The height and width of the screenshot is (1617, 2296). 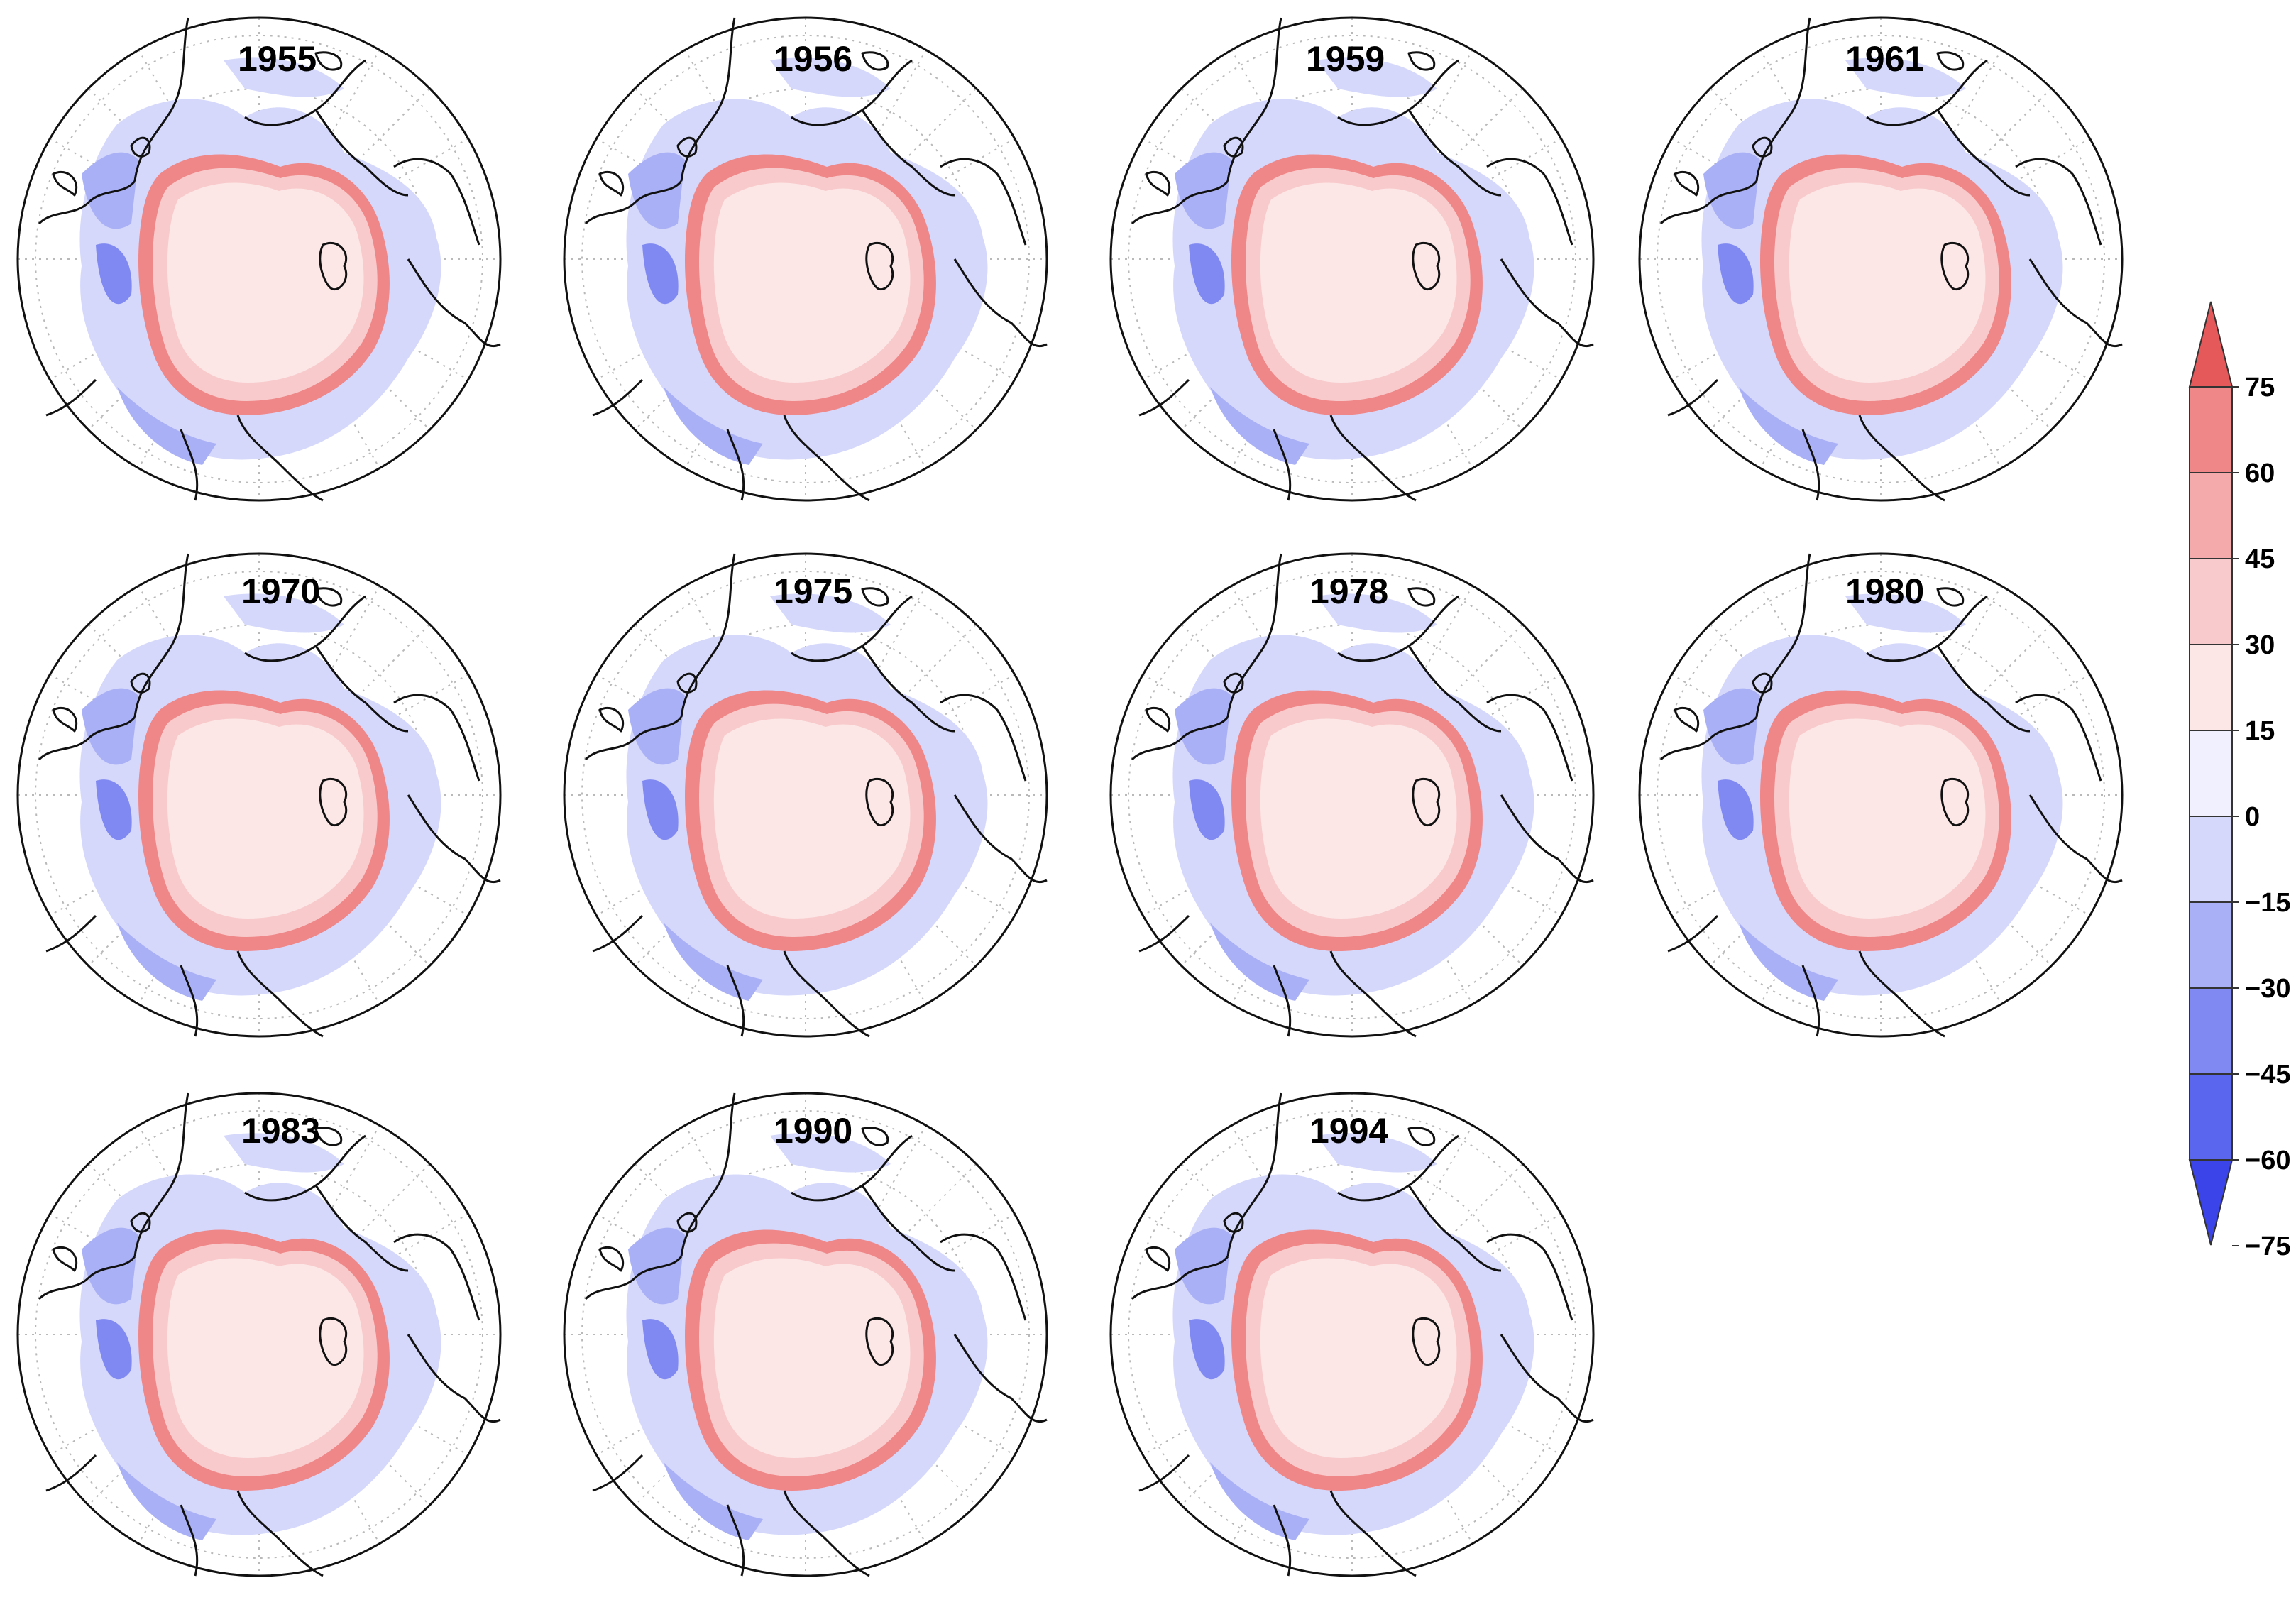 What do you see at coordinates (813, 591) in the screenshot?
I see `panel-year-label: 1975` at bounding box center [813, 591].